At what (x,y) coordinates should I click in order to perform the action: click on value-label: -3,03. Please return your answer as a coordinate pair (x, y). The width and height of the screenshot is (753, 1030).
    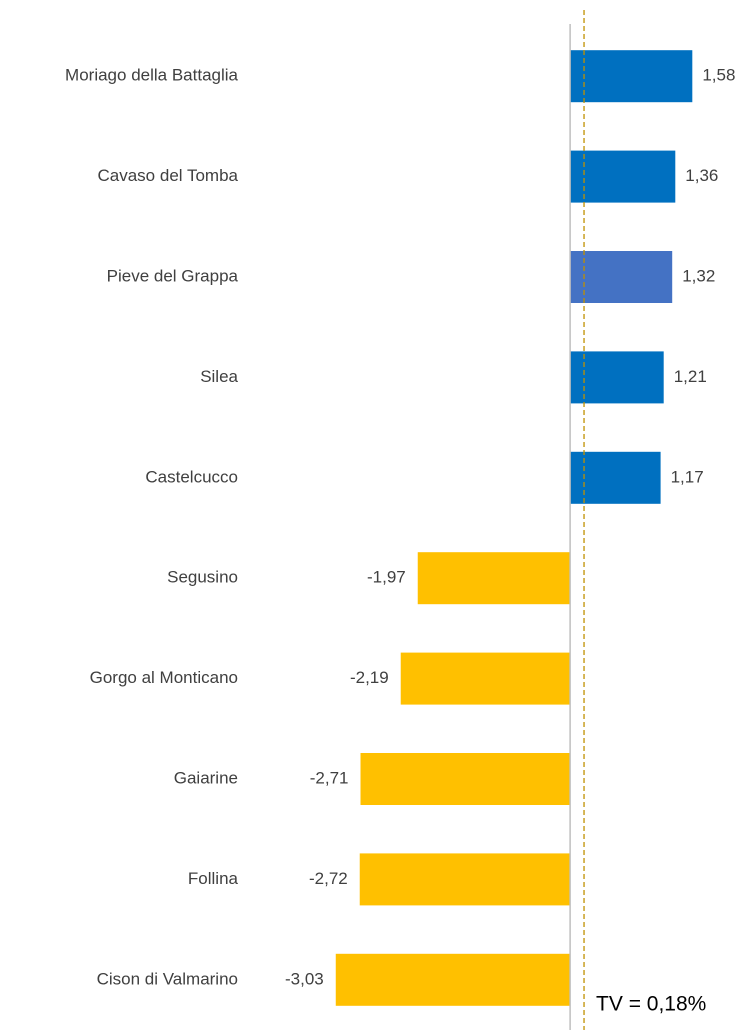
    Looking at the image, I should click on (304, 978).